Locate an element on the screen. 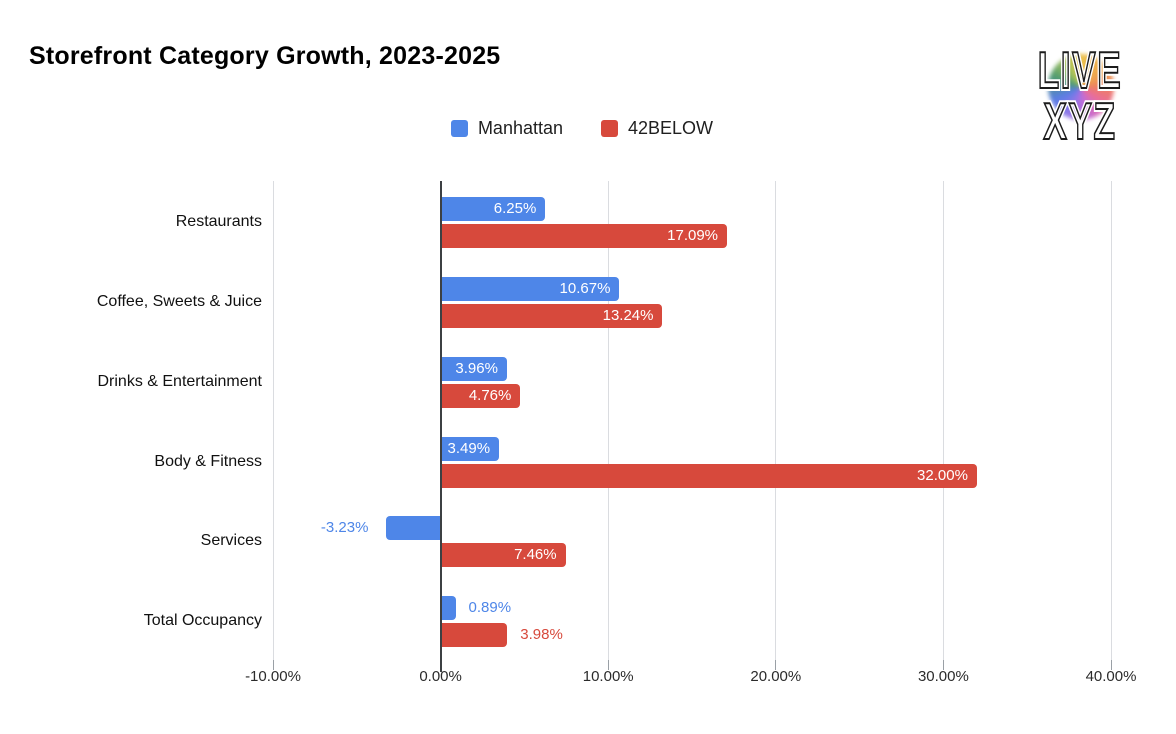  logo-word-live: LIVE is located at coordinates (1080, 70).